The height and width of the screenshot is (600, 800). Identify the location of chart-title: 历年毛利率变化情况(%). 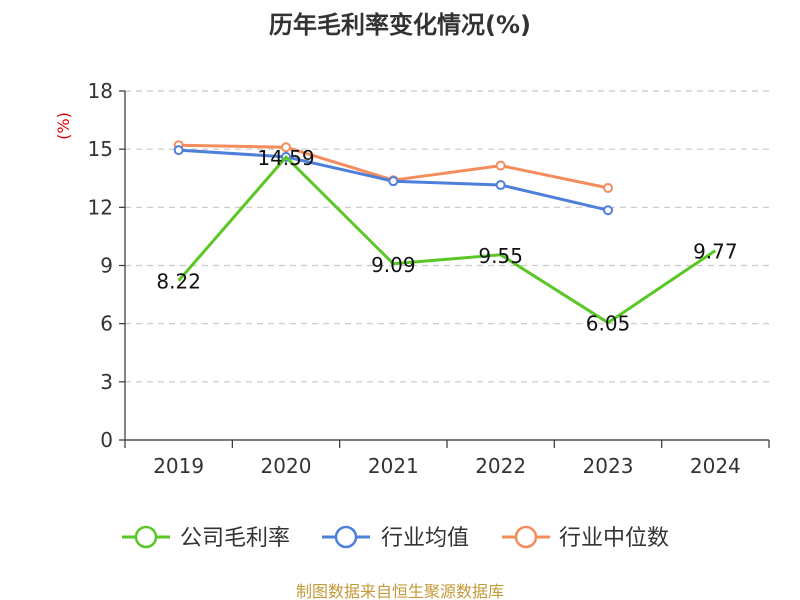
(400, 25).